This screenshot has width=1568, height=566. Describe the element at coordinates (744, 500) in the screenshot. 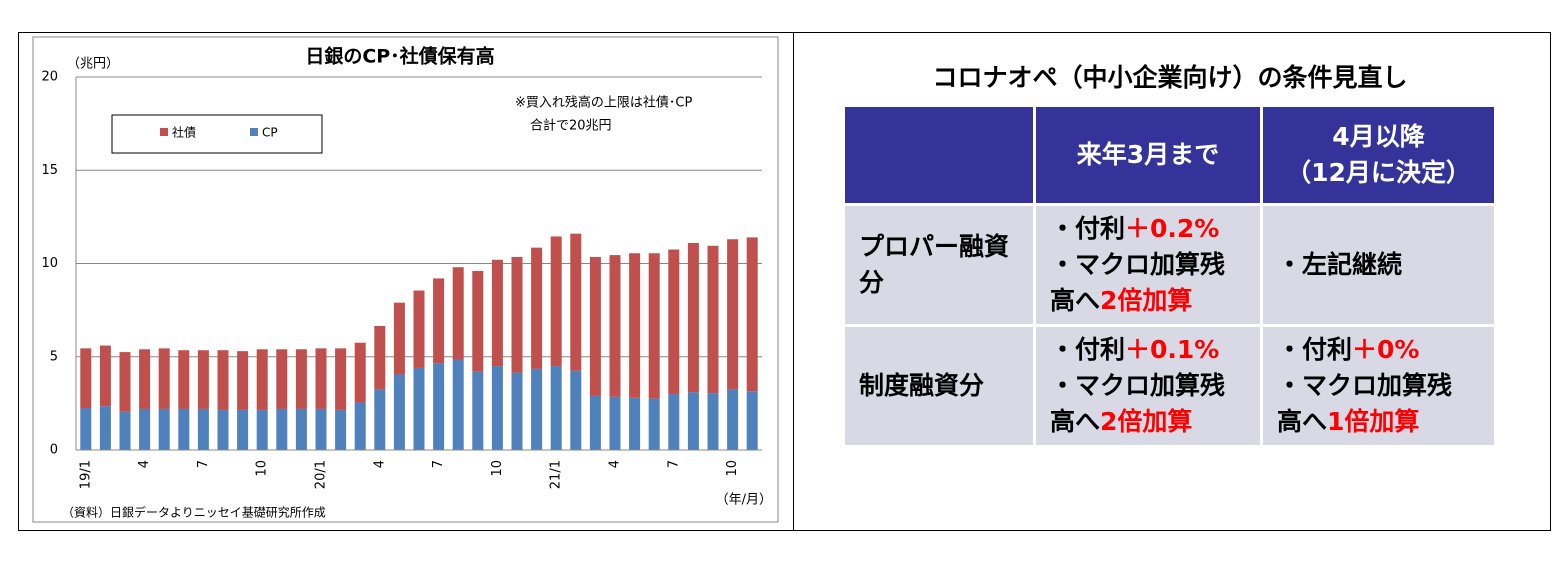

I see `x-axis-label: （年/月）` at that location.